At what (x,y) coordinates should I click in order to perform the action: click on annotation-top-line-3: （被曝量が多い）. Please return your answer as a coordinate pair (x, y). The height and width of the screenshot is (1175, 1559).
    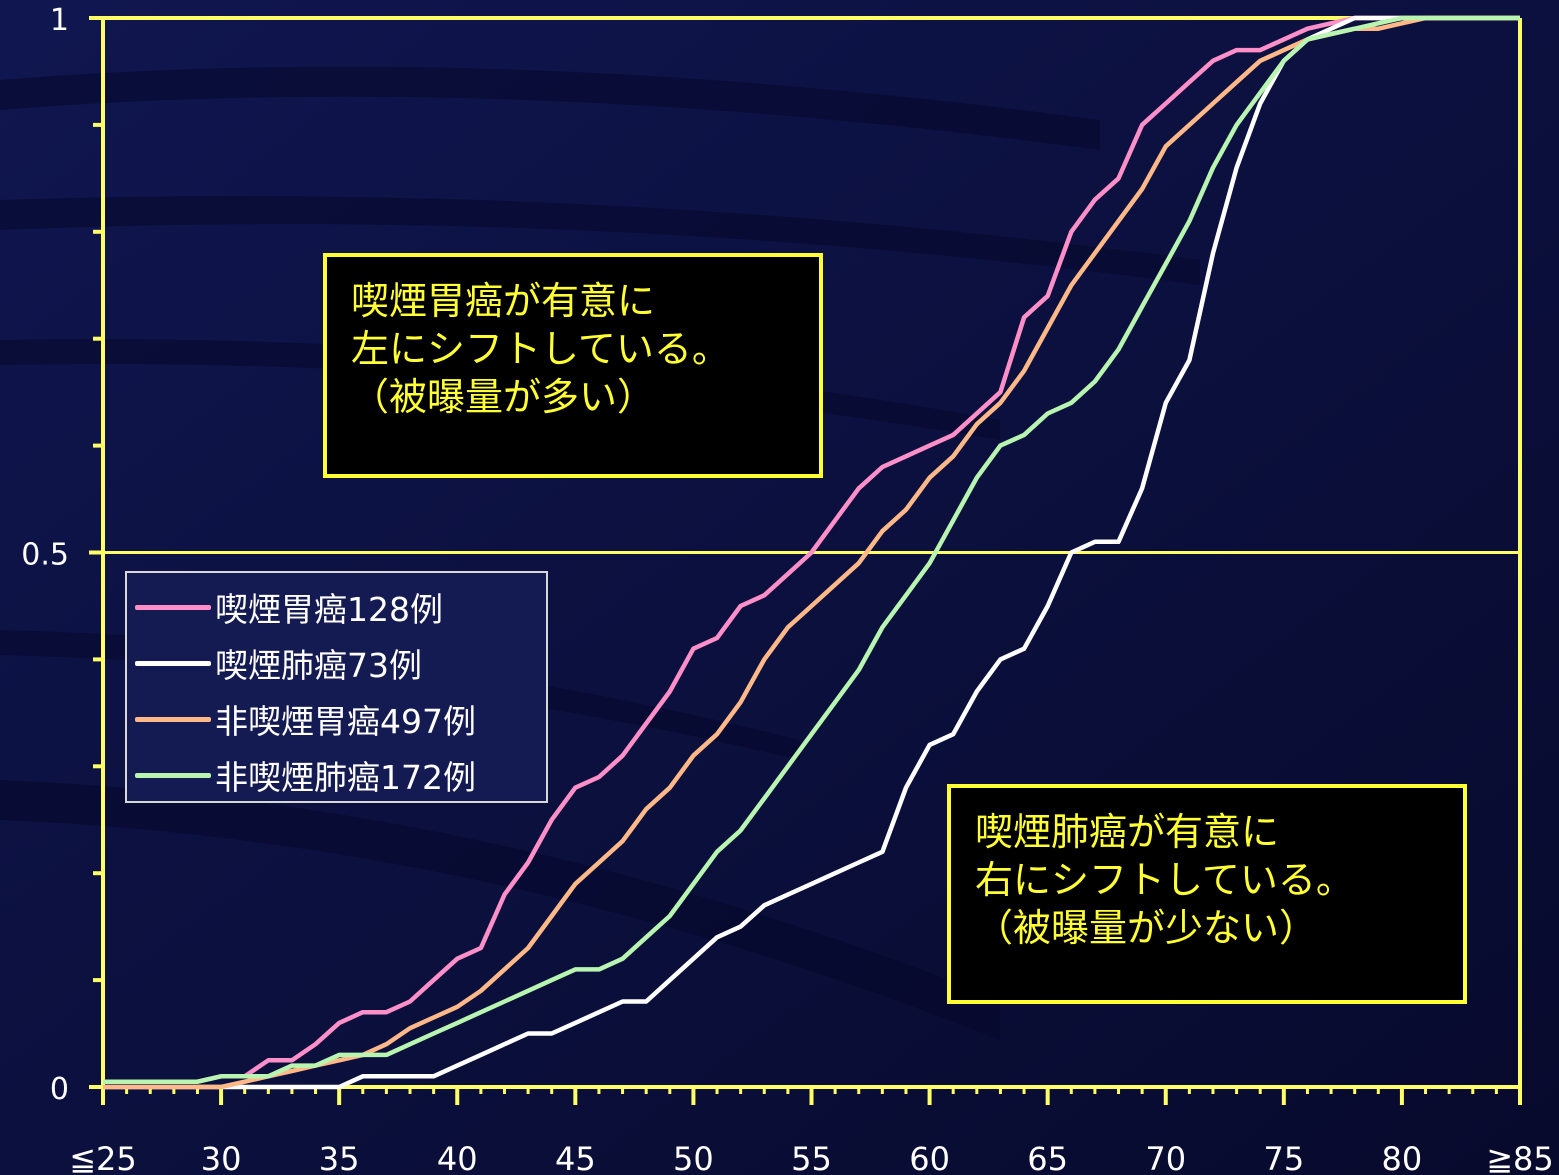
    Looking at the image, I should click on (503, 397).